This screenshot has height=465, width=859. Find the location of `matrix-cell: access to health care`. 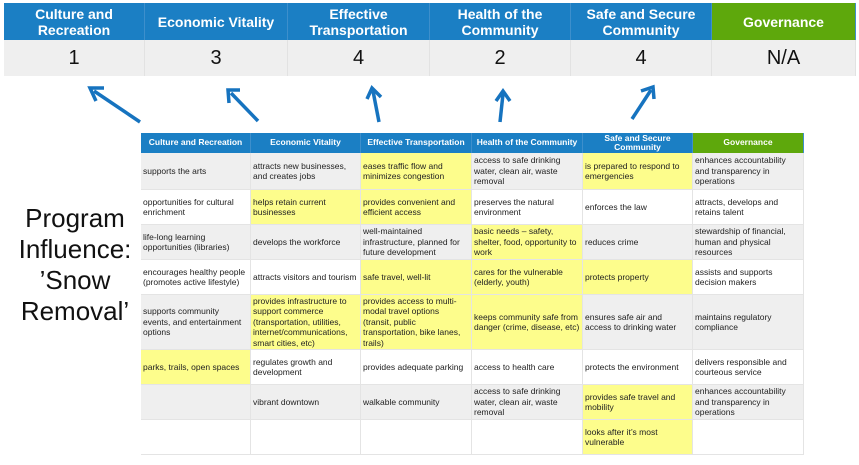

matrix-cell: access to health care is located at coordinates (527, 367).